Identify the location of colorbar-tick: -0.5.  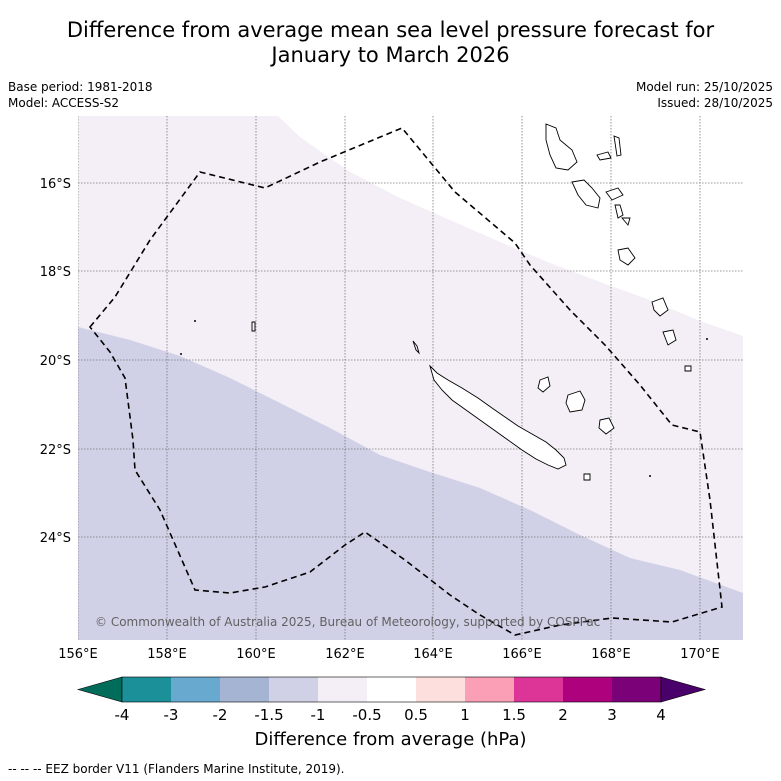
(366, 715).